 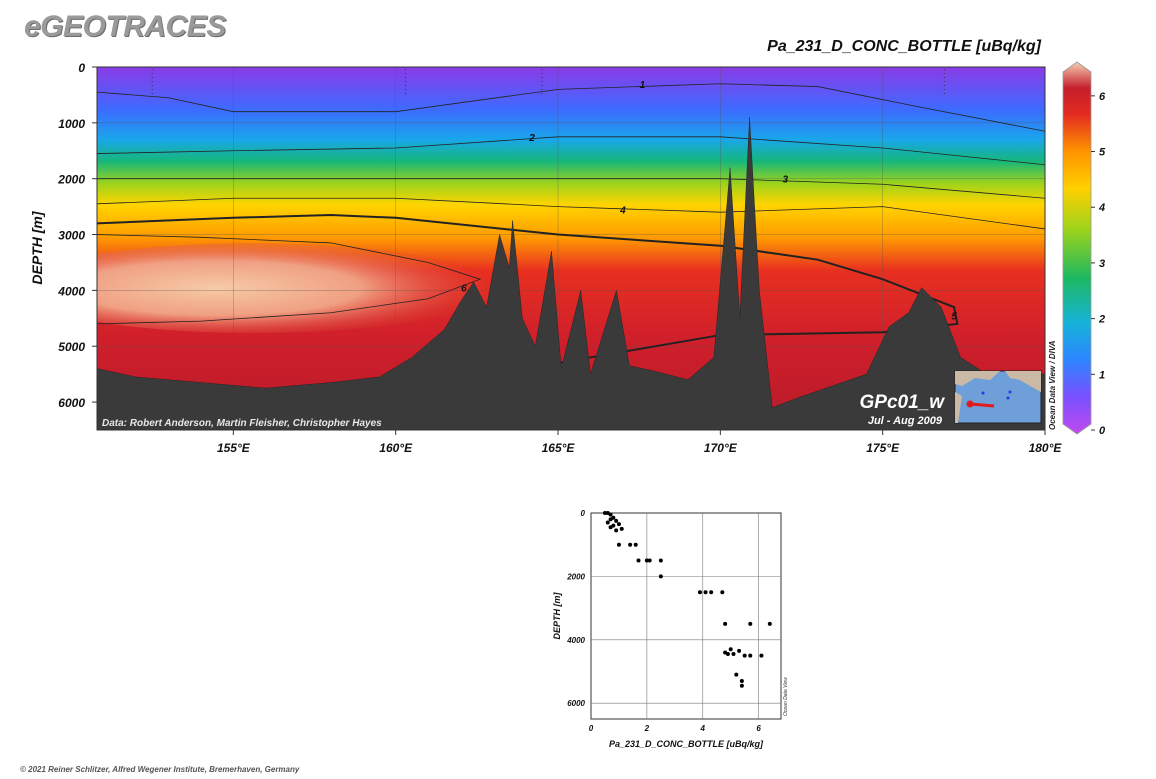 What do you see at coordinates (703, 728) in the screenshot?
I see `profile-x-tick: 4` at bounding box center [703, 728].